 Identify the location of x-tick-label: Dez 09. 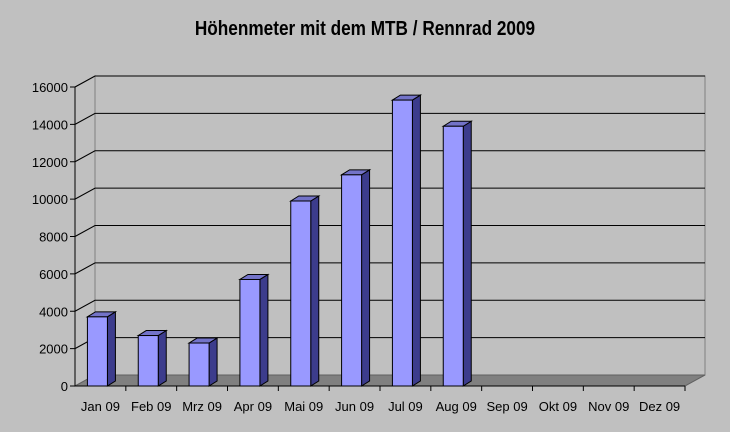
(659, 406).